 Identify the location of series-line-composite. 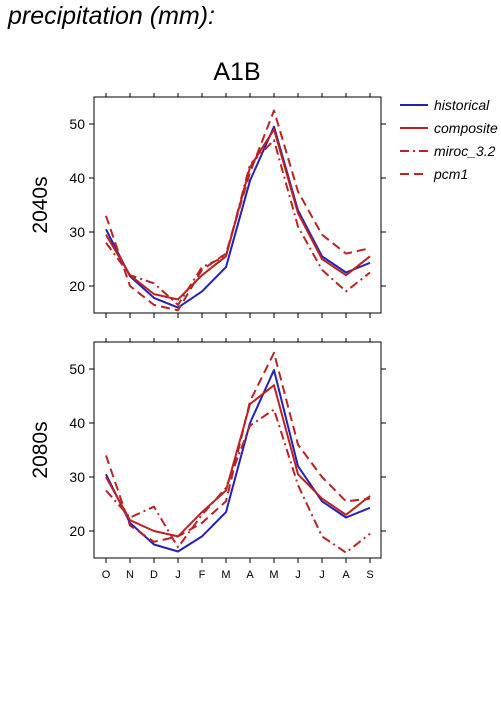
(238, 461).